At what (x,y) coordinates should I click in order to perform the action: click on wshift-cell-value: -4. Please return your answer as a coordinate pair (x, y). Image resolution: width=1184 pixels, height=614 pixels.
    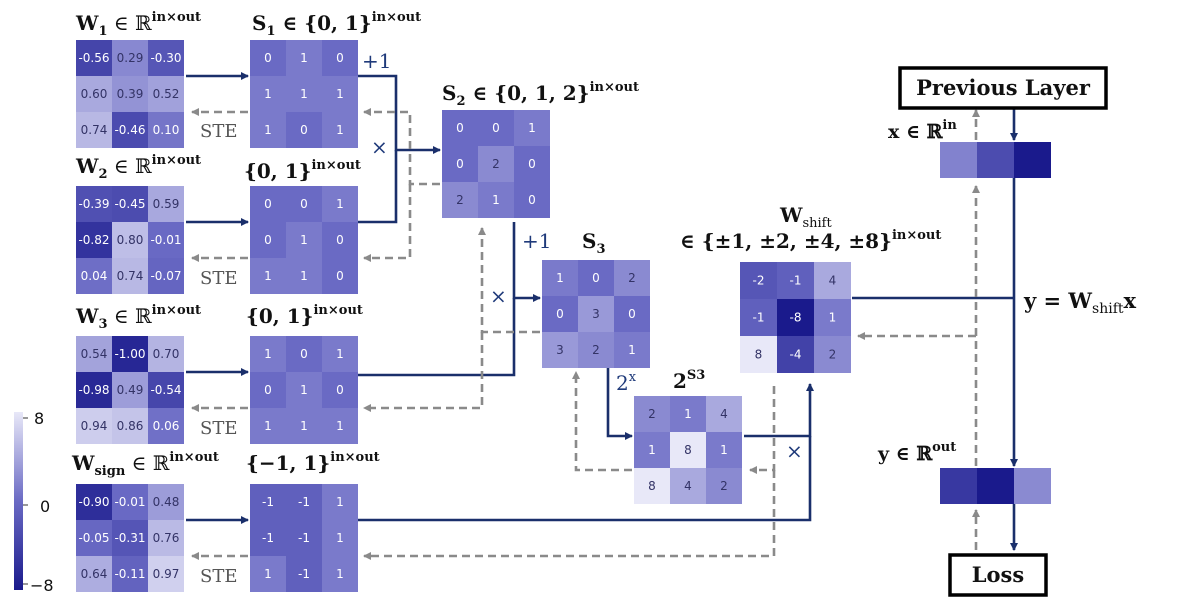
    Looking at the image, I should click on (796, 355).